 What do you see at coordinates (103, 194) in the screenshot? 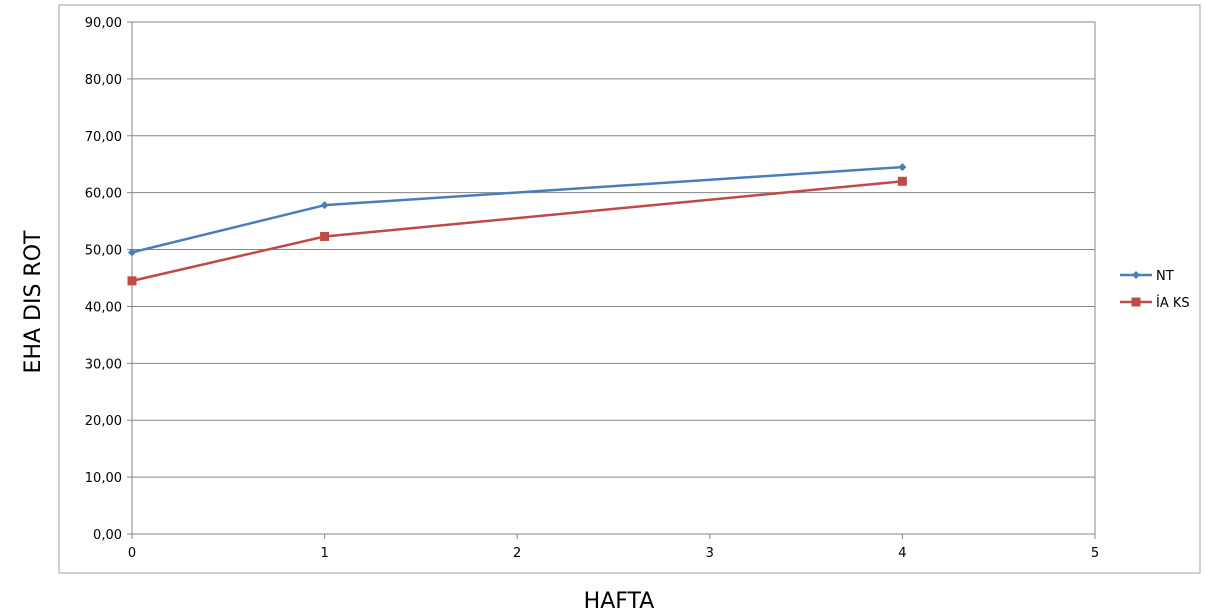
I see `y-tick-label: 60,00` at bounding box center [103, 194].